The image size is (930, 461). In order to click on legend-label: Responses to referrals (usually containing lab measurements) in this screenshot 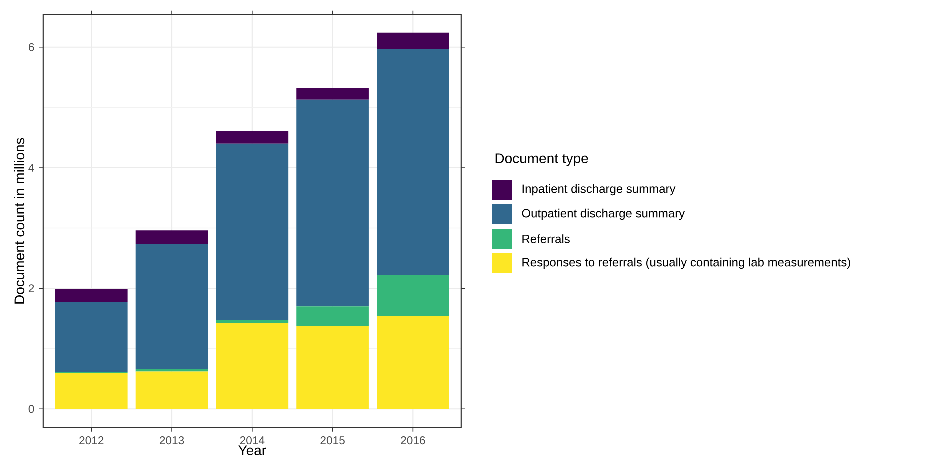, I will do `click(686, 264)`.